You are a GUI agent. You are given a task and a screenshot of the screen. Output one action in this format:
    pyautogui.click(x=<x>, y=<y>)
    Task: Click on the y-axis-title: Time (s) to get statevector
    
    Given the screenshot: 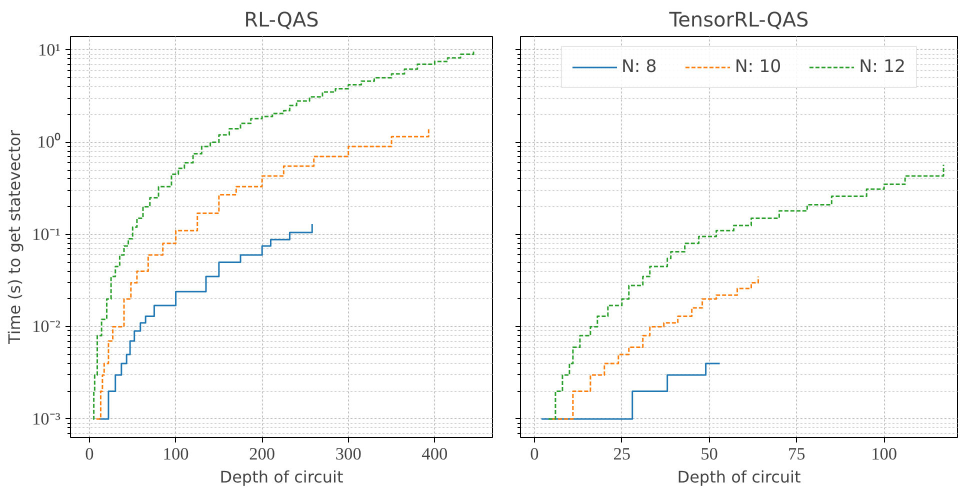 What is the action you would take?
    pyautogui.click(x=14, y=237)
    